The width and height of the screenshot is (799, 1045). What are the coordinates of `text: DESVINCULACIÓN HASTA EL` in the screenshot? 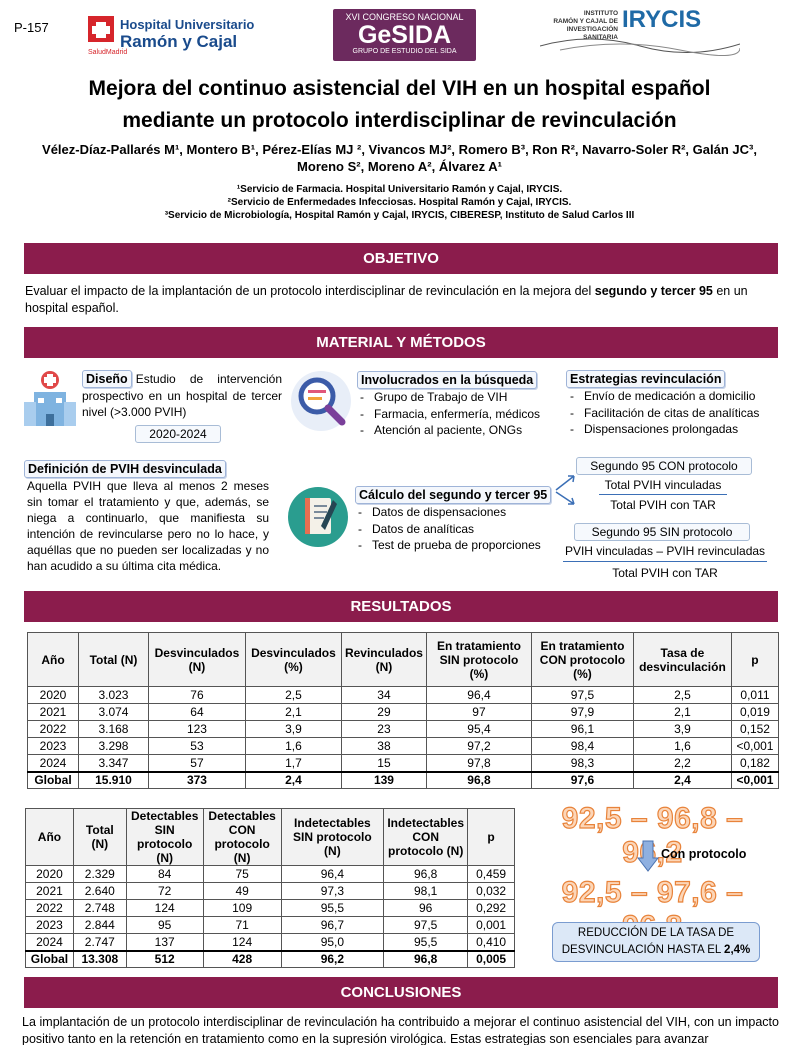 It's located at (641, 950).